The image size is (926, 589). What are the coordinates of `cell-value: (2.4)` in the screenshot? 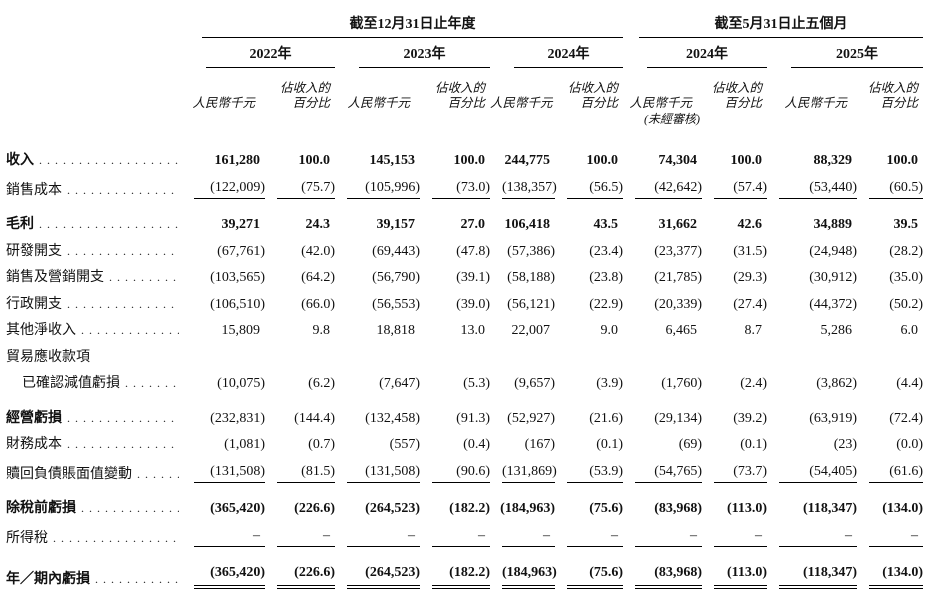 It's located at (754, 383).